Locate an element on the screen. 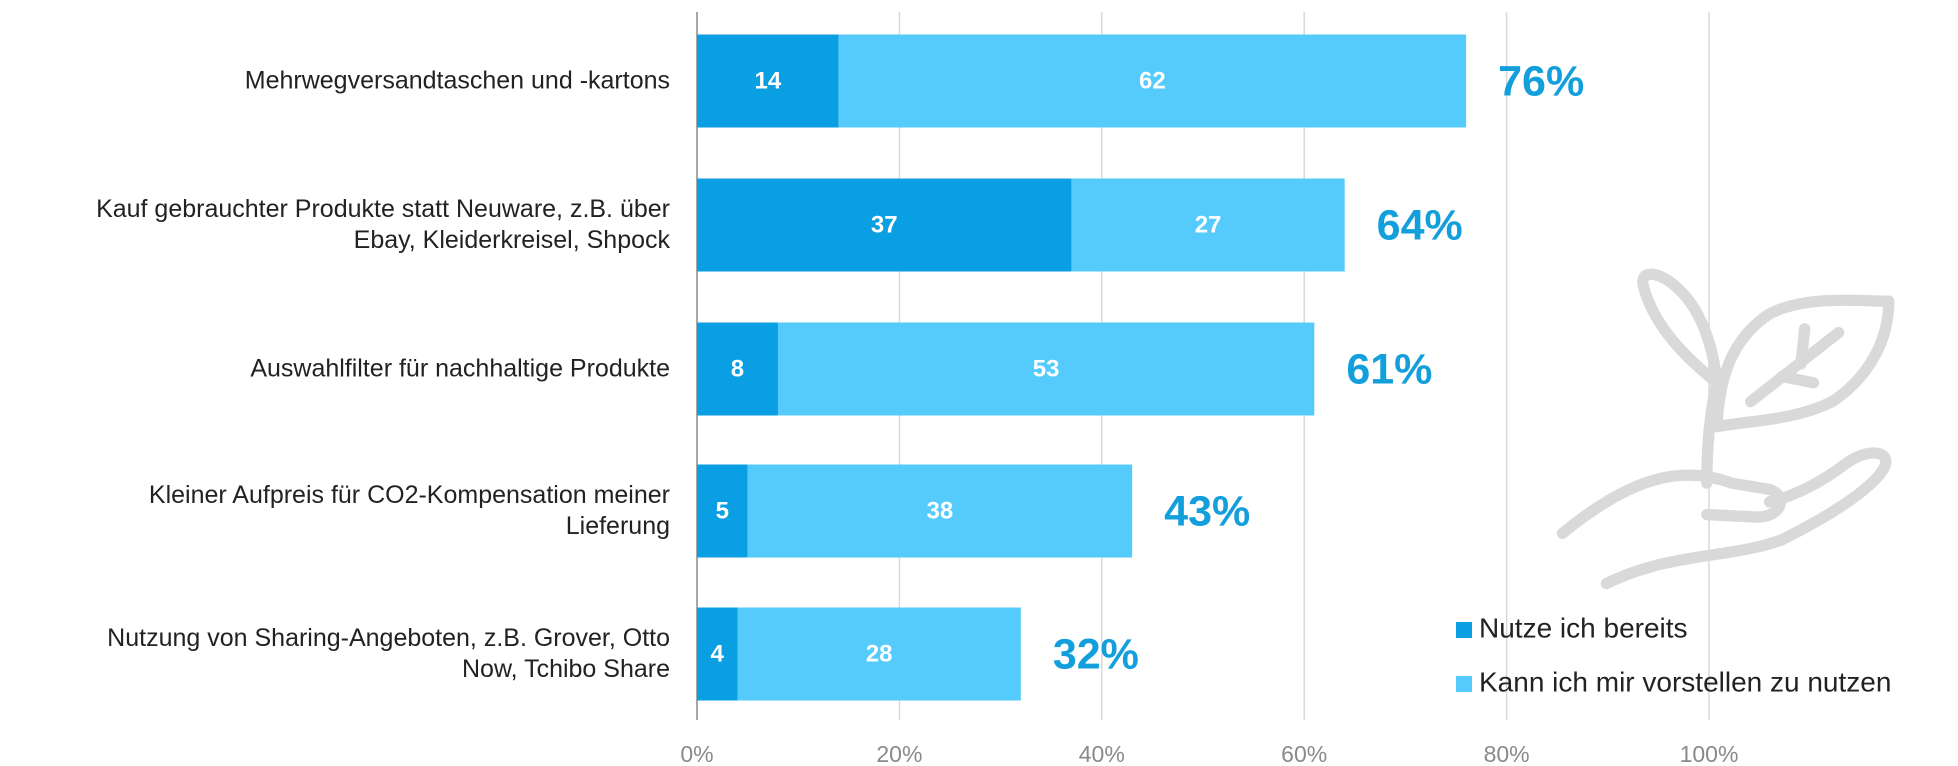 This screenshot has width=1958, height=766. bar-value-label: 38 is located at coordinates (940, 510).